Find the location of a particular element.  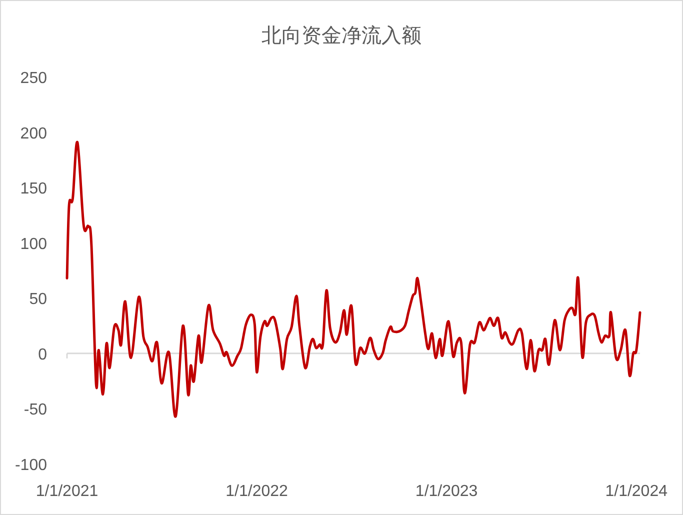

ytick: 200 is located at coordinates (33, 133).